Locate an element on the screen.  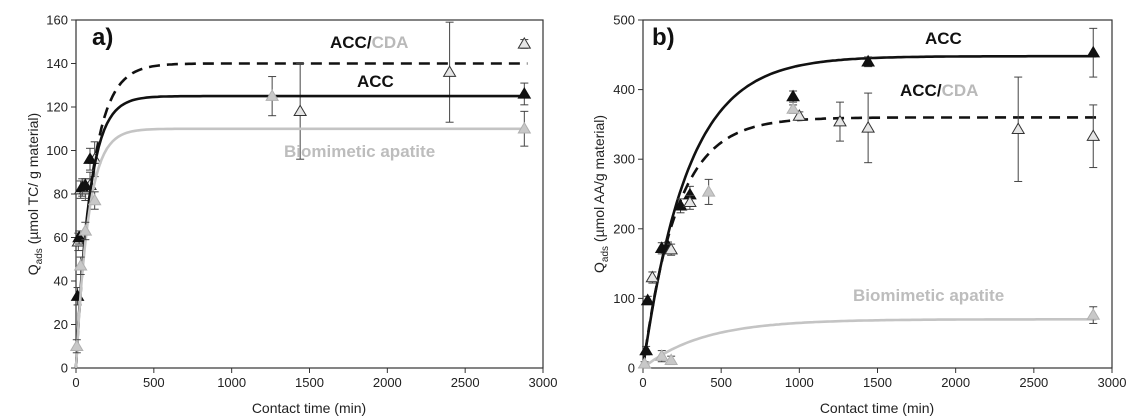
y-tick-label: 500 is located at coordinates (624, 20).